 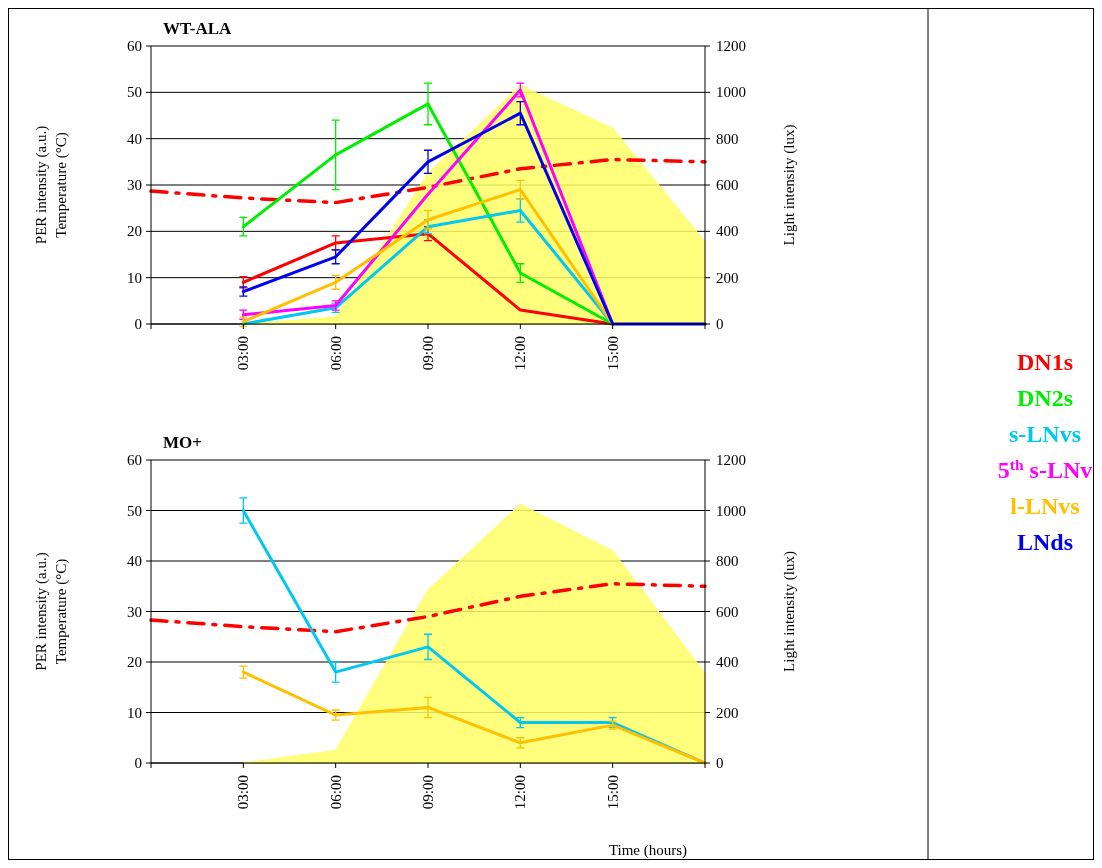 I want to click on text: l-LNvs, so click(x=1045, y=506).